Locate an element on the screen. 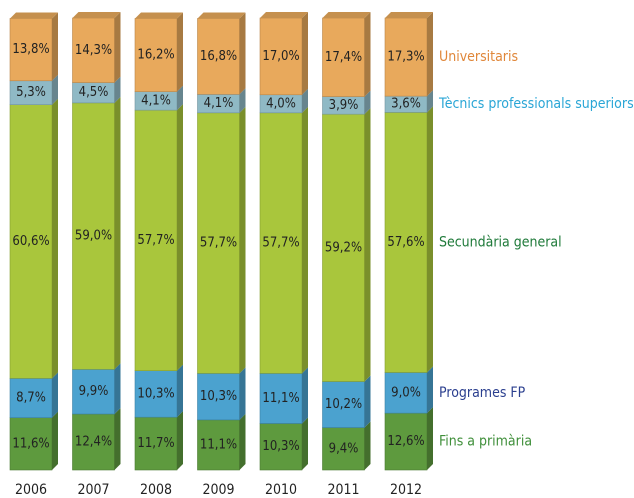 This screenshot has width=634, height=498. value-label: 57,6% is located at coordinates (405, 242).